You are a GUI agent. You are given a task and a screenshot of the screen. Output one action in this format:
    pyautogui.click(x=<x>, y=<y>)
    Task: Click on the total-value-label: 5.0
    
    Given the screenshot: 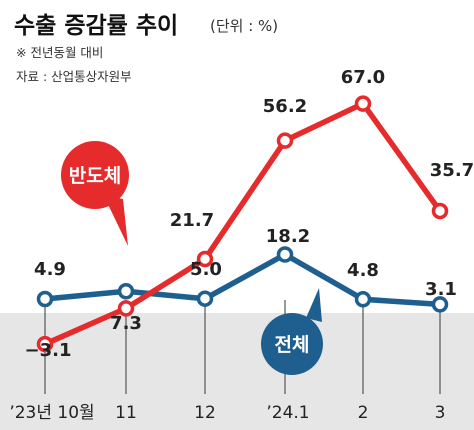 What is the action you would take?
    pyautogui.click(x=206, y=269)
    